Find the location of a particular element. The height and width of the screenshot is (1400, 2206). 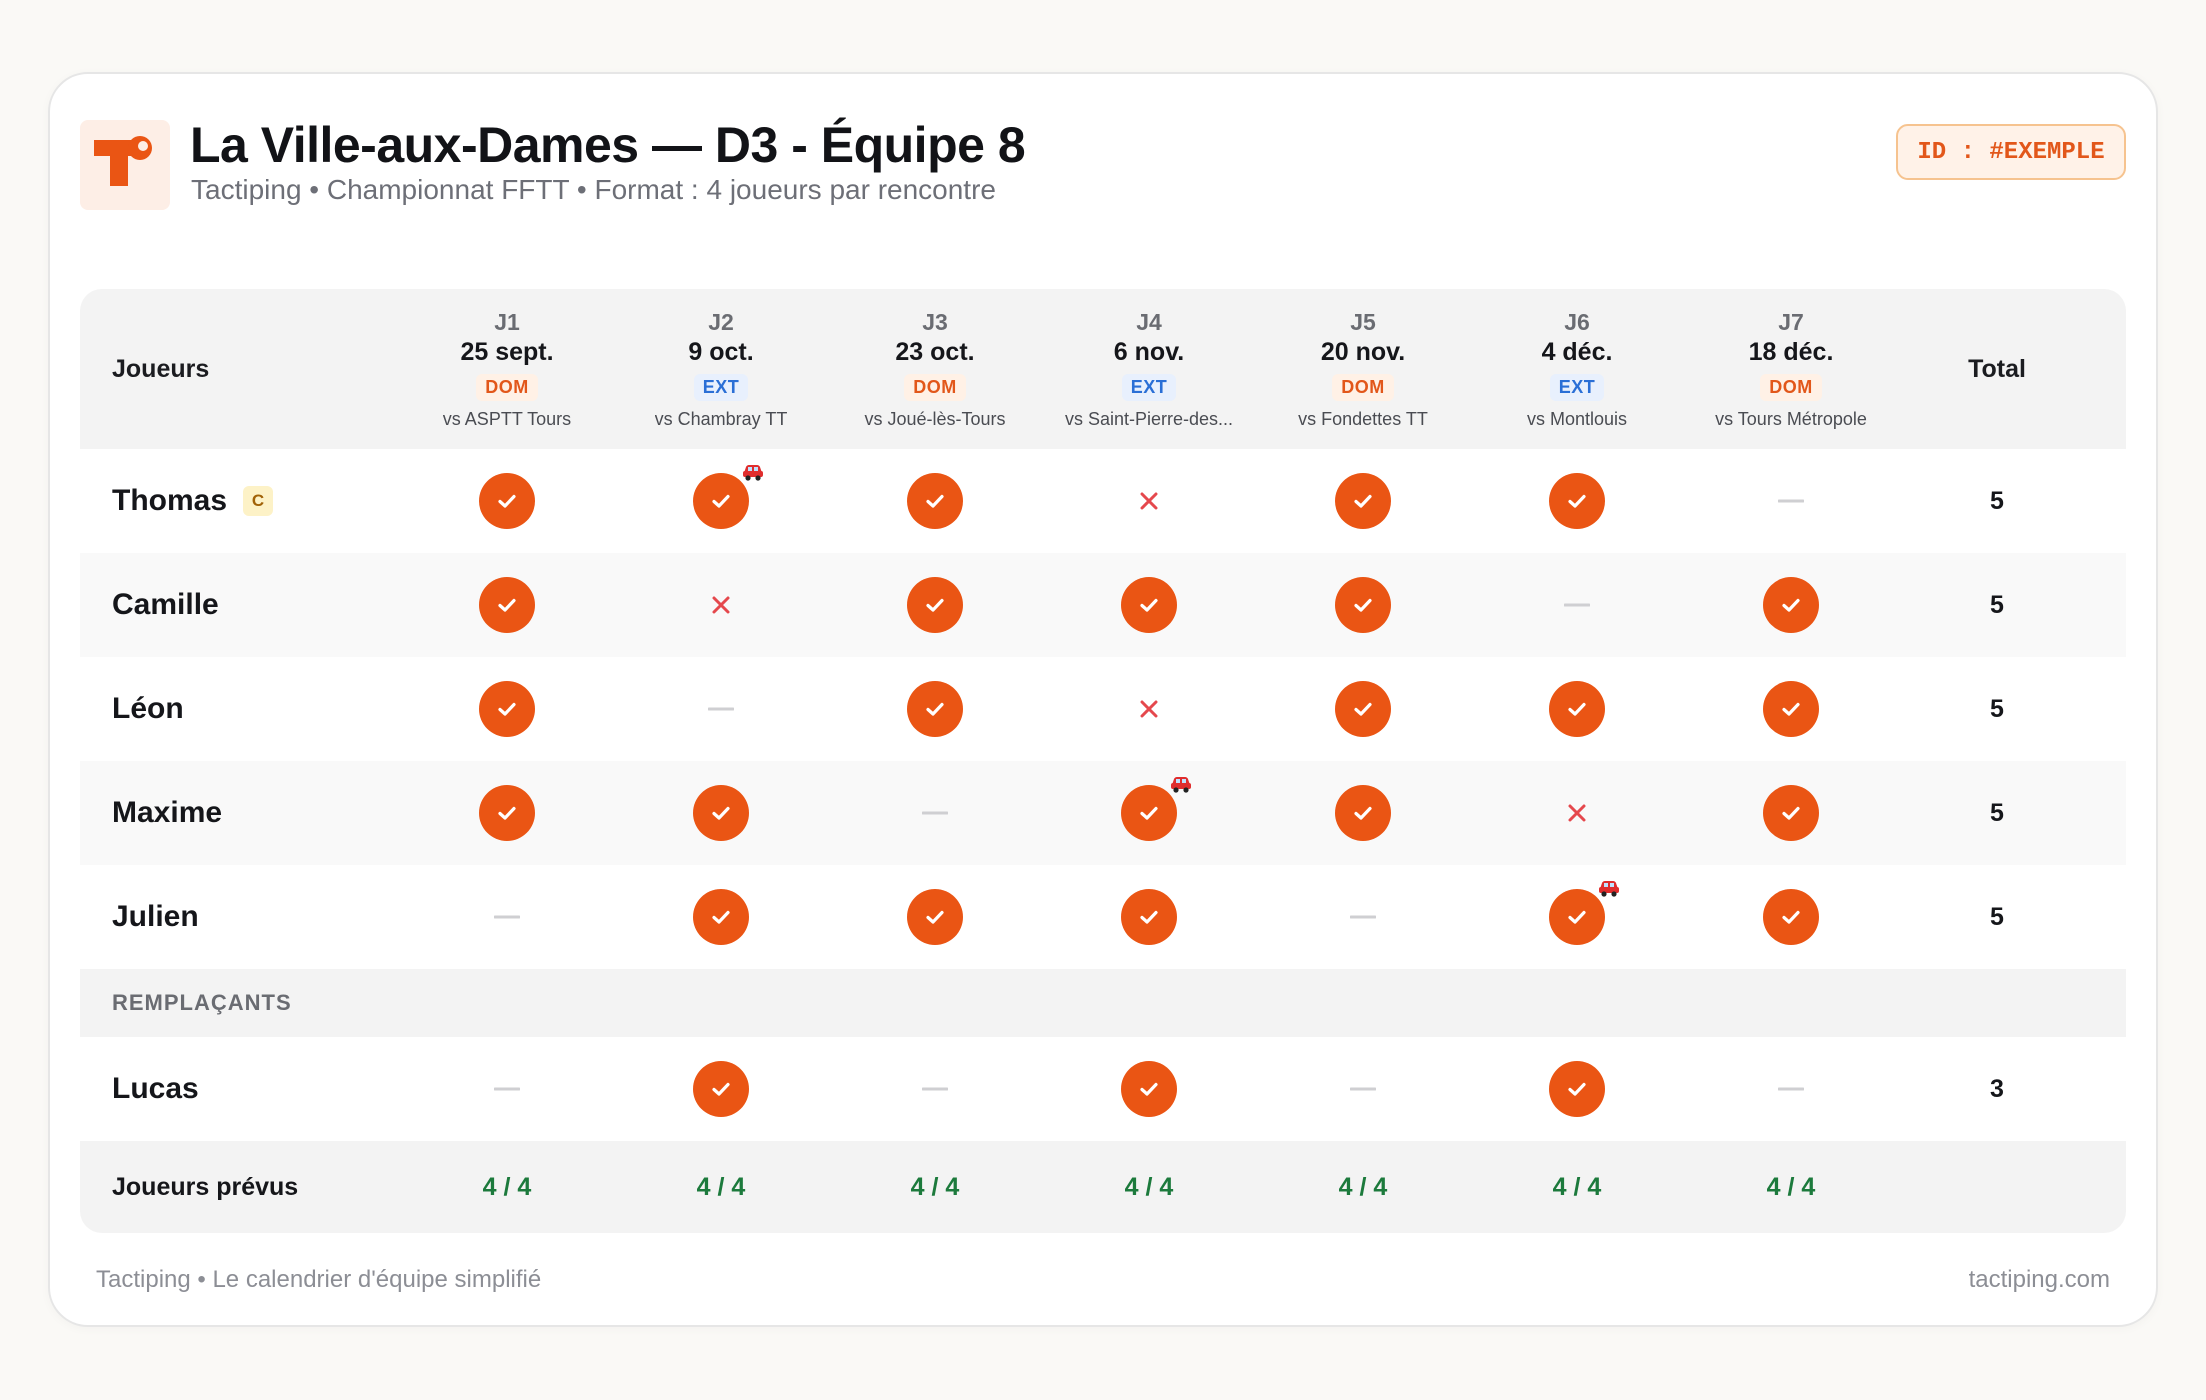

table-row: Lucas 3 is located at coordinates (1103, 1089).